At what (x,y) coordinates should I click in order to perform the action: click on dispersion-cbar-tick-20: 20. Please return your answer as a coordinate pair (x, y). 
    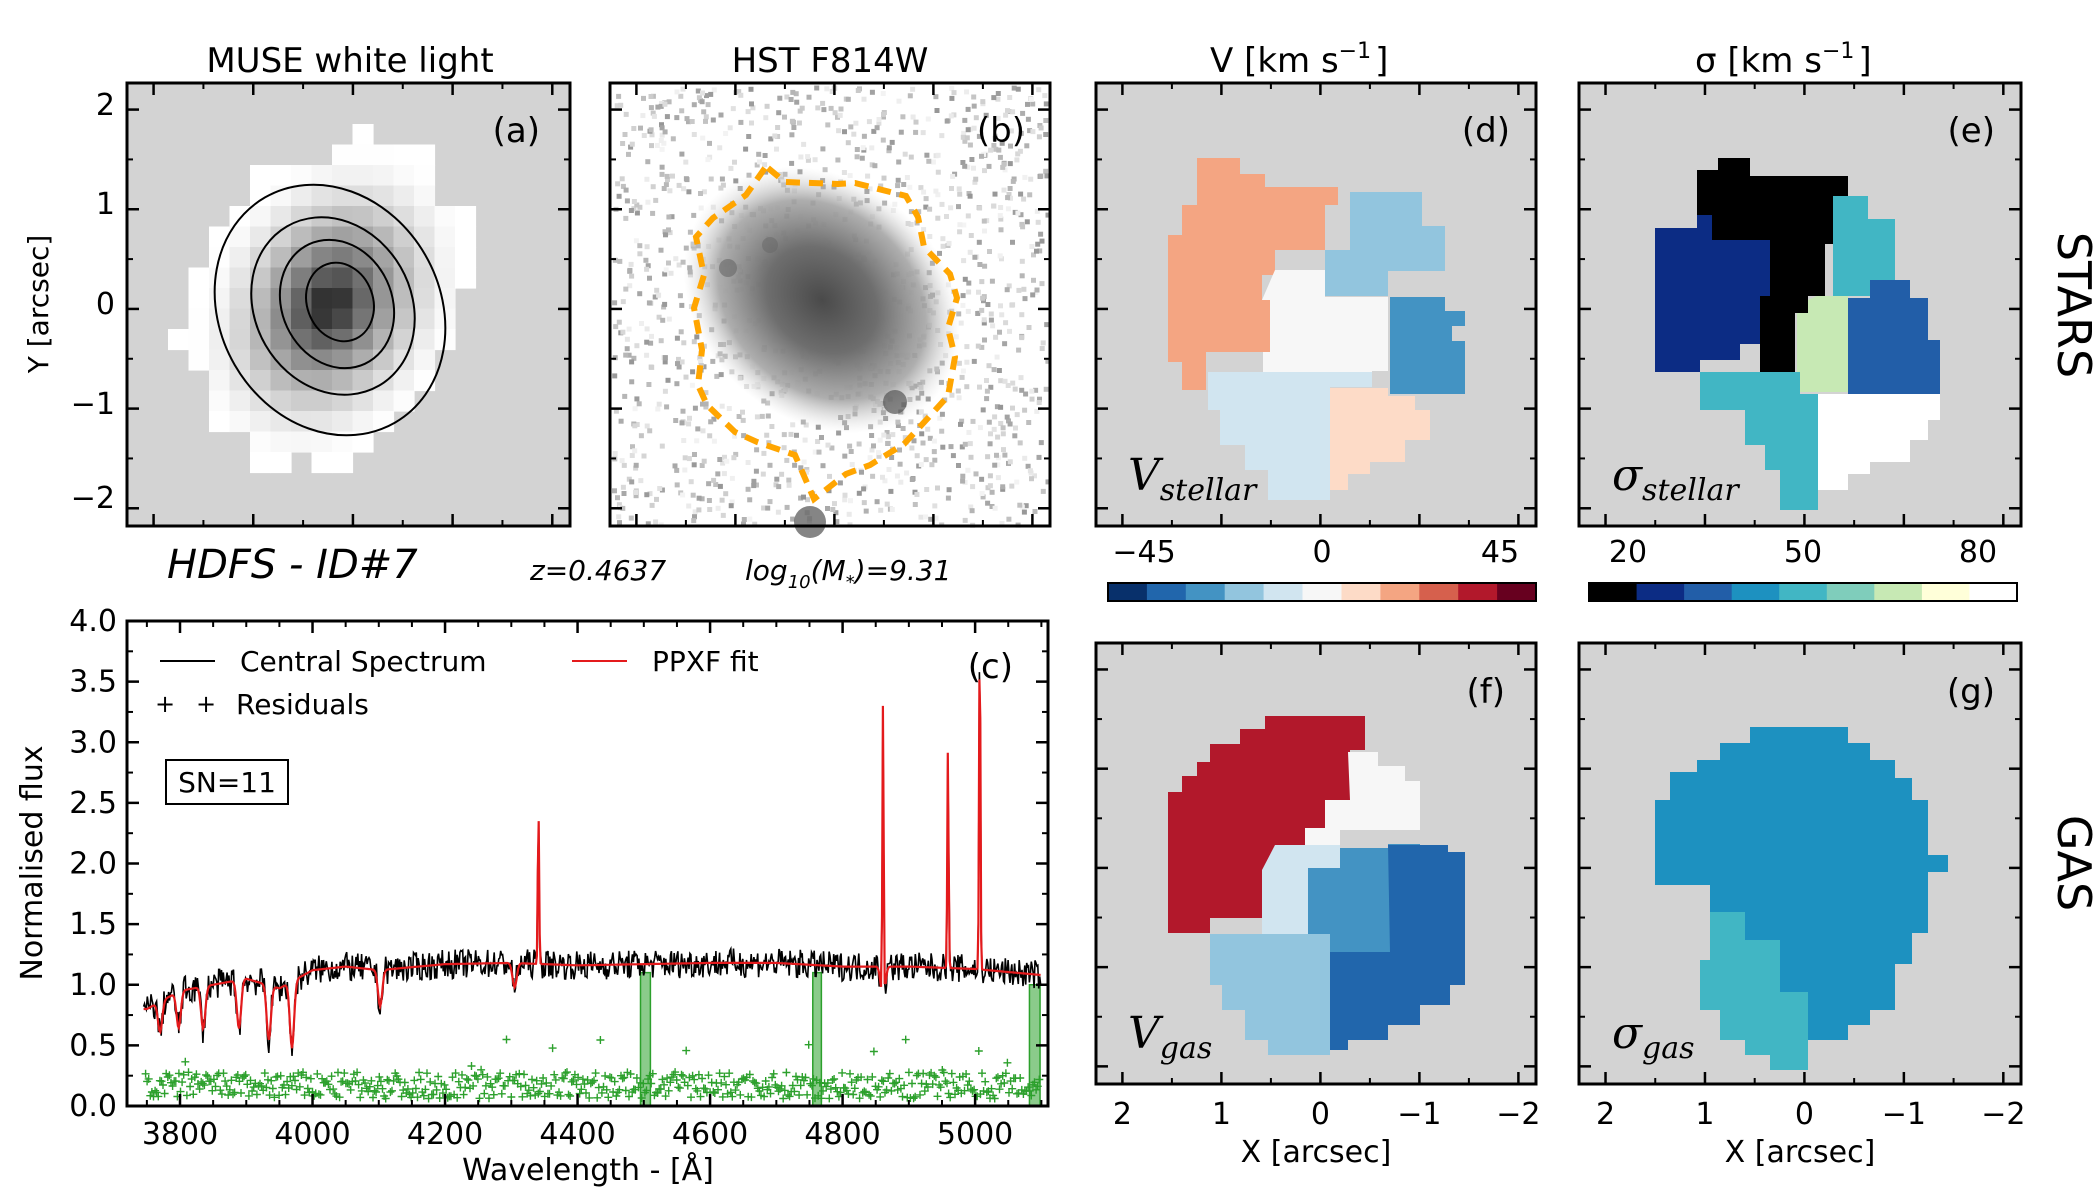
    Looking at the image, I should click on (1628, 552).